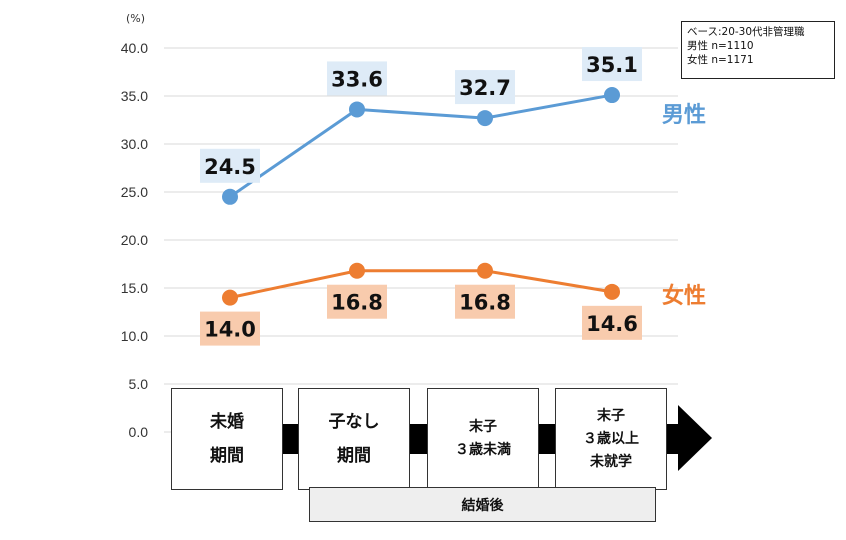 The height and width of the screenshot is (540, 846). I want to click on data-label: 33.6, so click(357, 79).